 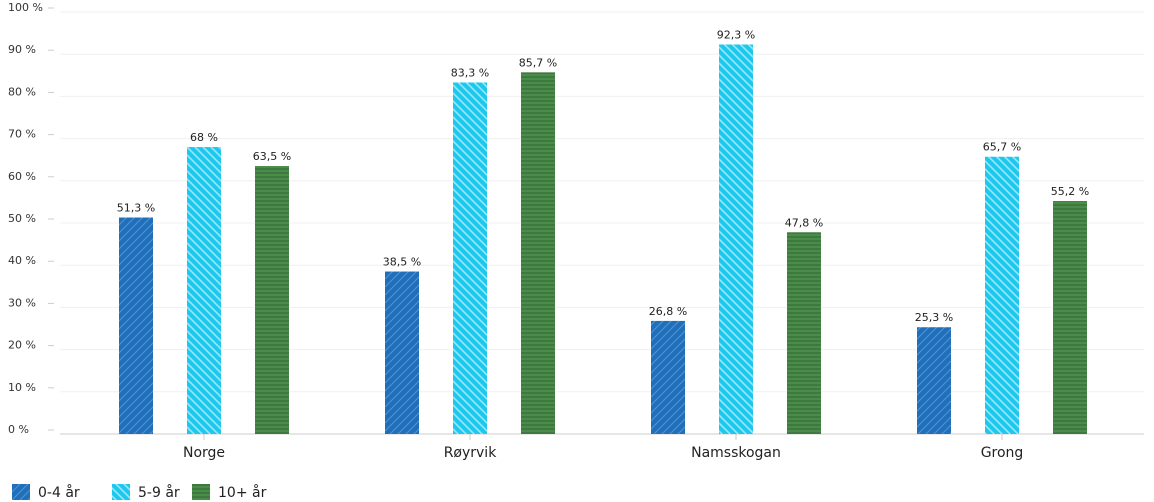 I want to click on x-tick-label: Norge, so click(x=204, y=453).